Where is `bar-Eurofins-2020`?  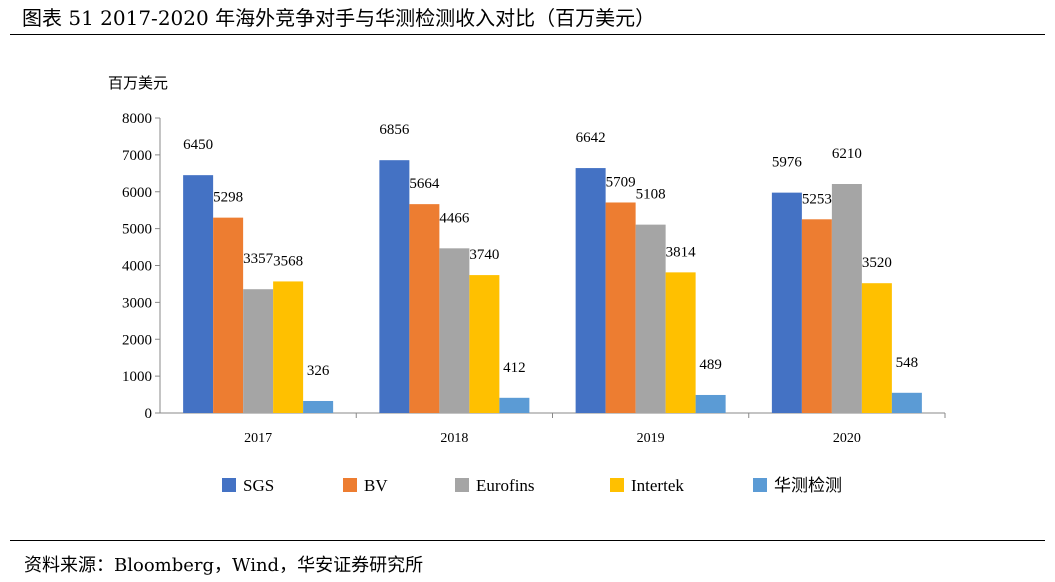
bar-Eurofins-2020 is located at coordinates (846, 298).